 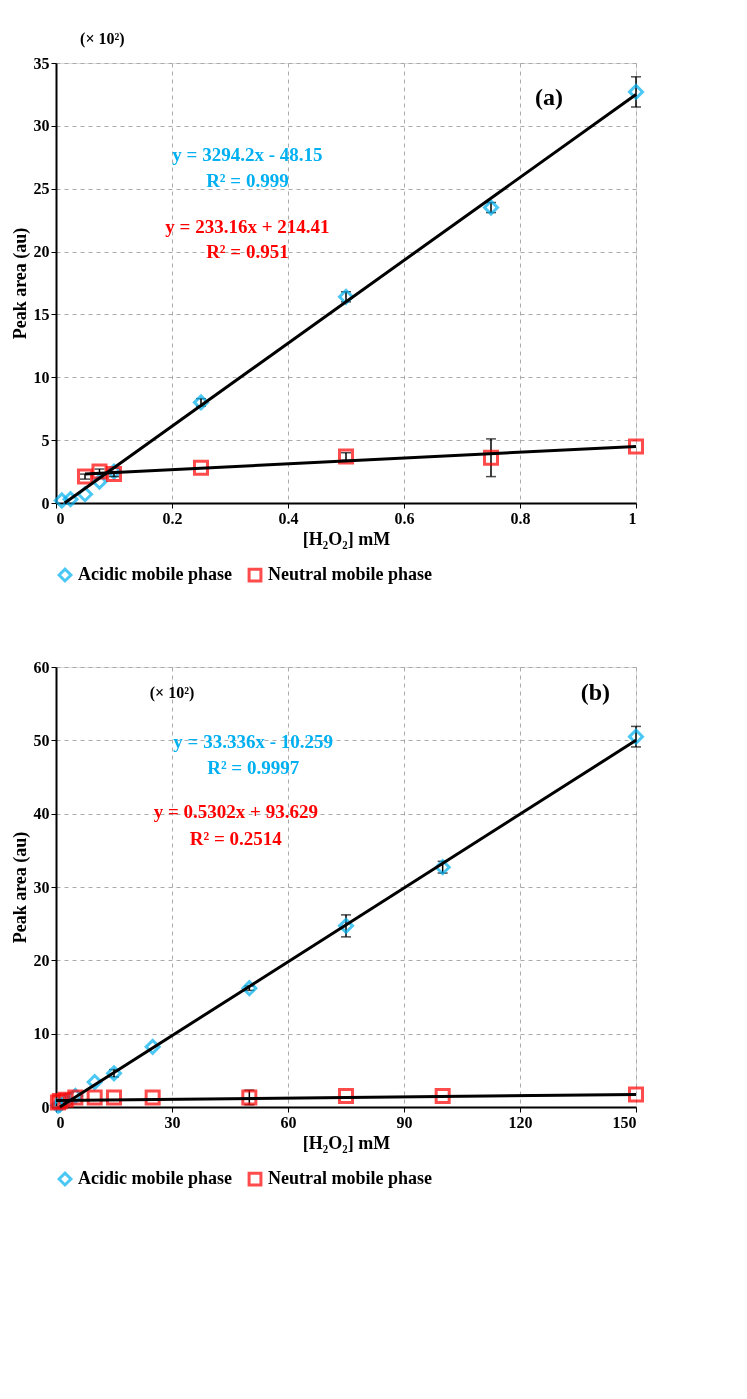 I want to click on annotation: R² = 0.9997, so click(x=253, y=768).